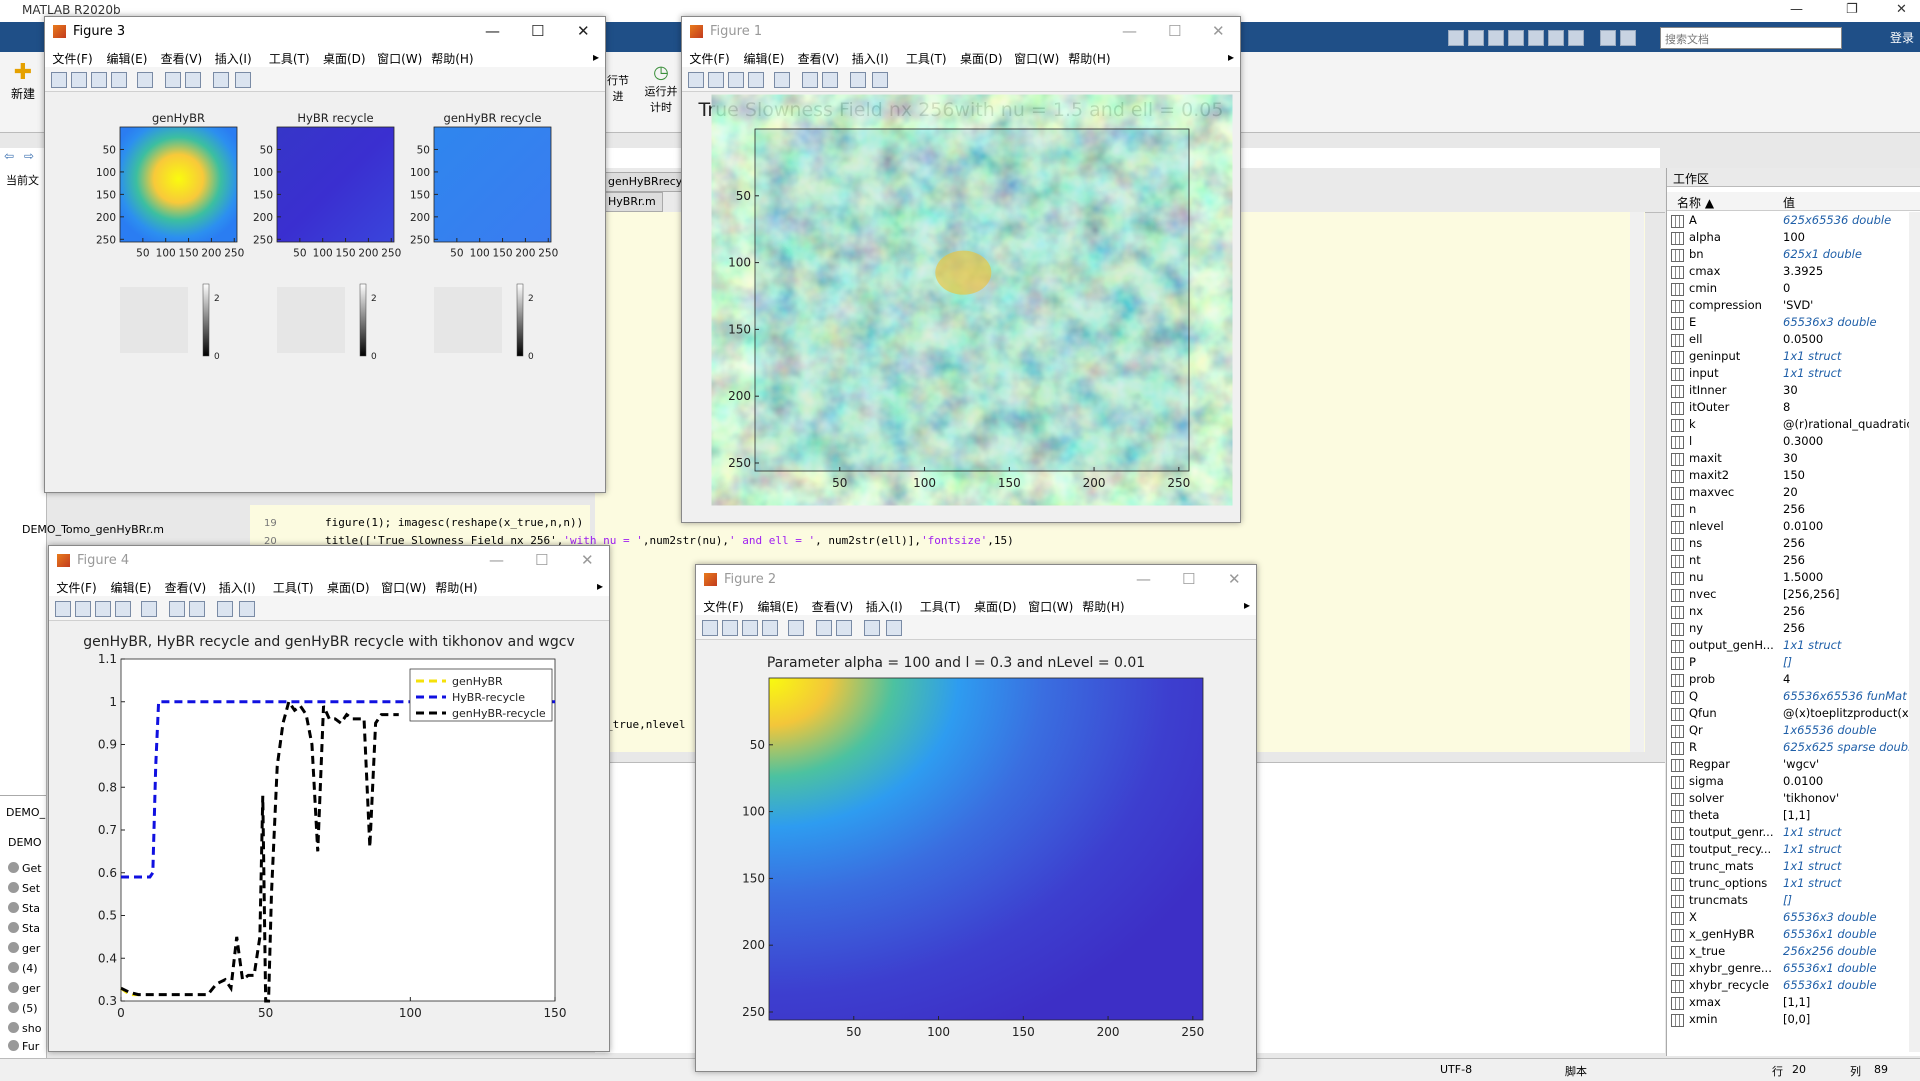 This screenshot has width=1920, height=1081. I want to click on forward-icon: ⇨, so click(29, 156).